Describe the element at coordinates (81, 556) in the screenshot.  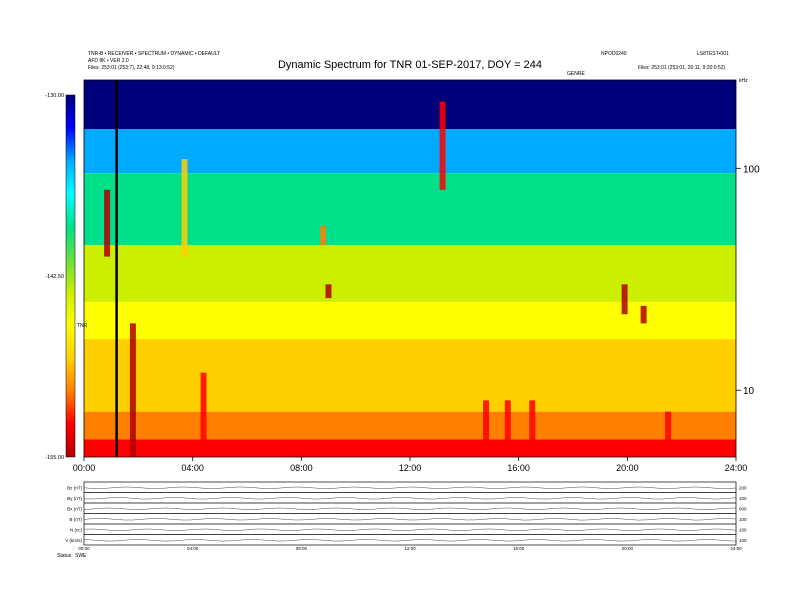
I see `footer-swe: SWE` at that location.